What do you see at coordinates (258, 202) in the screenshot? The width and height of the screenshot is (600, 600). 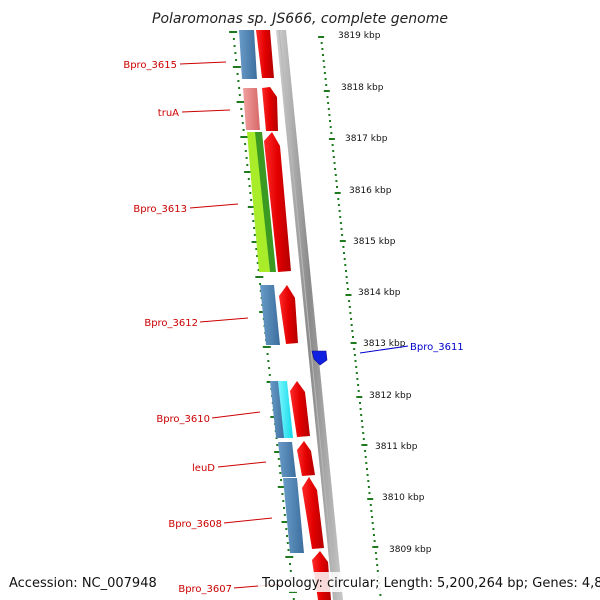 I see `cog-block-green-light` at bounding box center [258, 202].